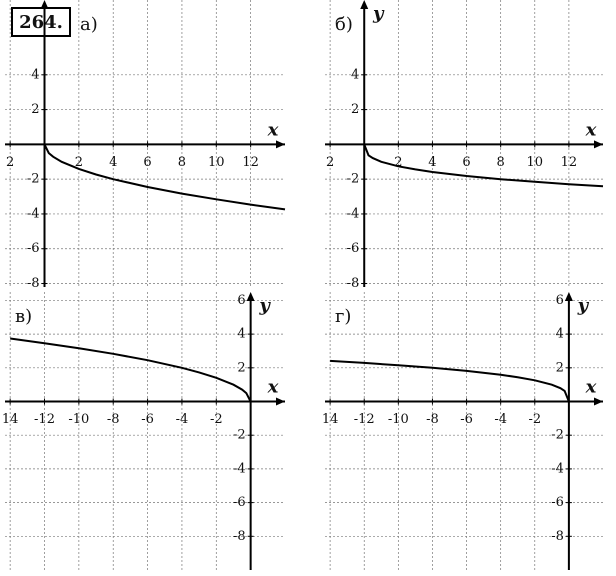 This screenshot has height=576, width=616. What do you see at coordinates (343, 316) in the screenshot?
I see `panel-label: г)` at bounding box center [343, 316].